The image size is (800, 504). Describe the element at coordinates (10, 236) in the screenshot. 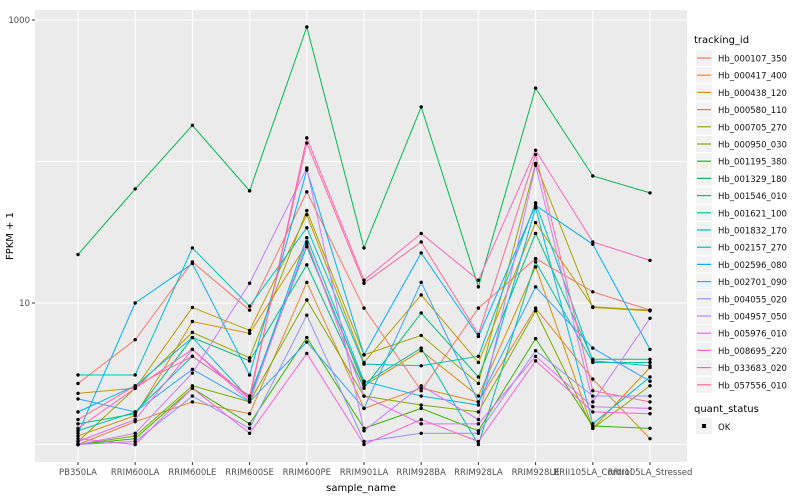

I see `y-axis-title: FPKM + 1` at that location.